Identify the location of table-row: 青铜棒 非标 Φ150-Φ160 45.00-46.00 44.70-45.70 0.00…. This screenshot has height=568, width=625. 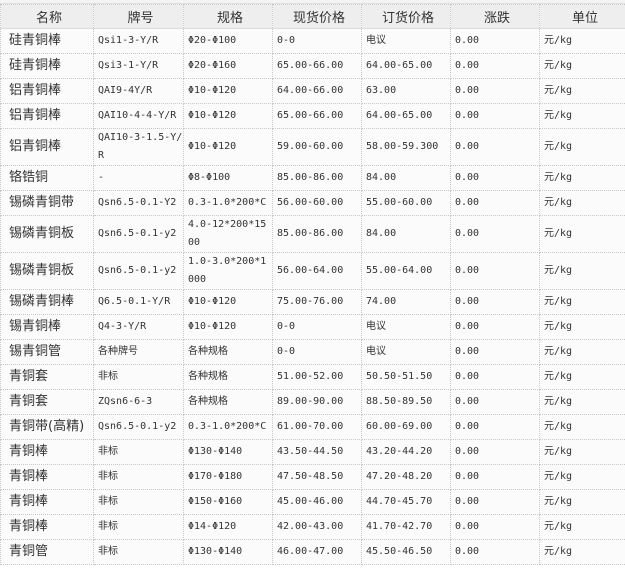
(312, 502).